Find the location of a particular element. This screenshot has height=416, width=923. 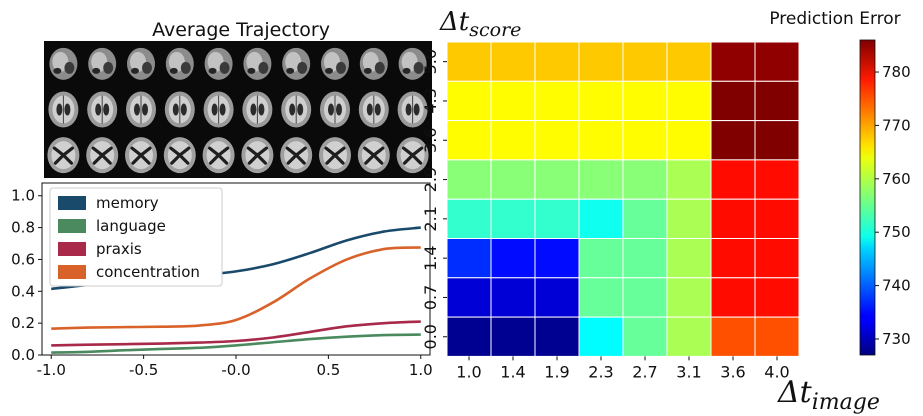

colorbar-tick-label: 770 is located at coordinates (896, 125).